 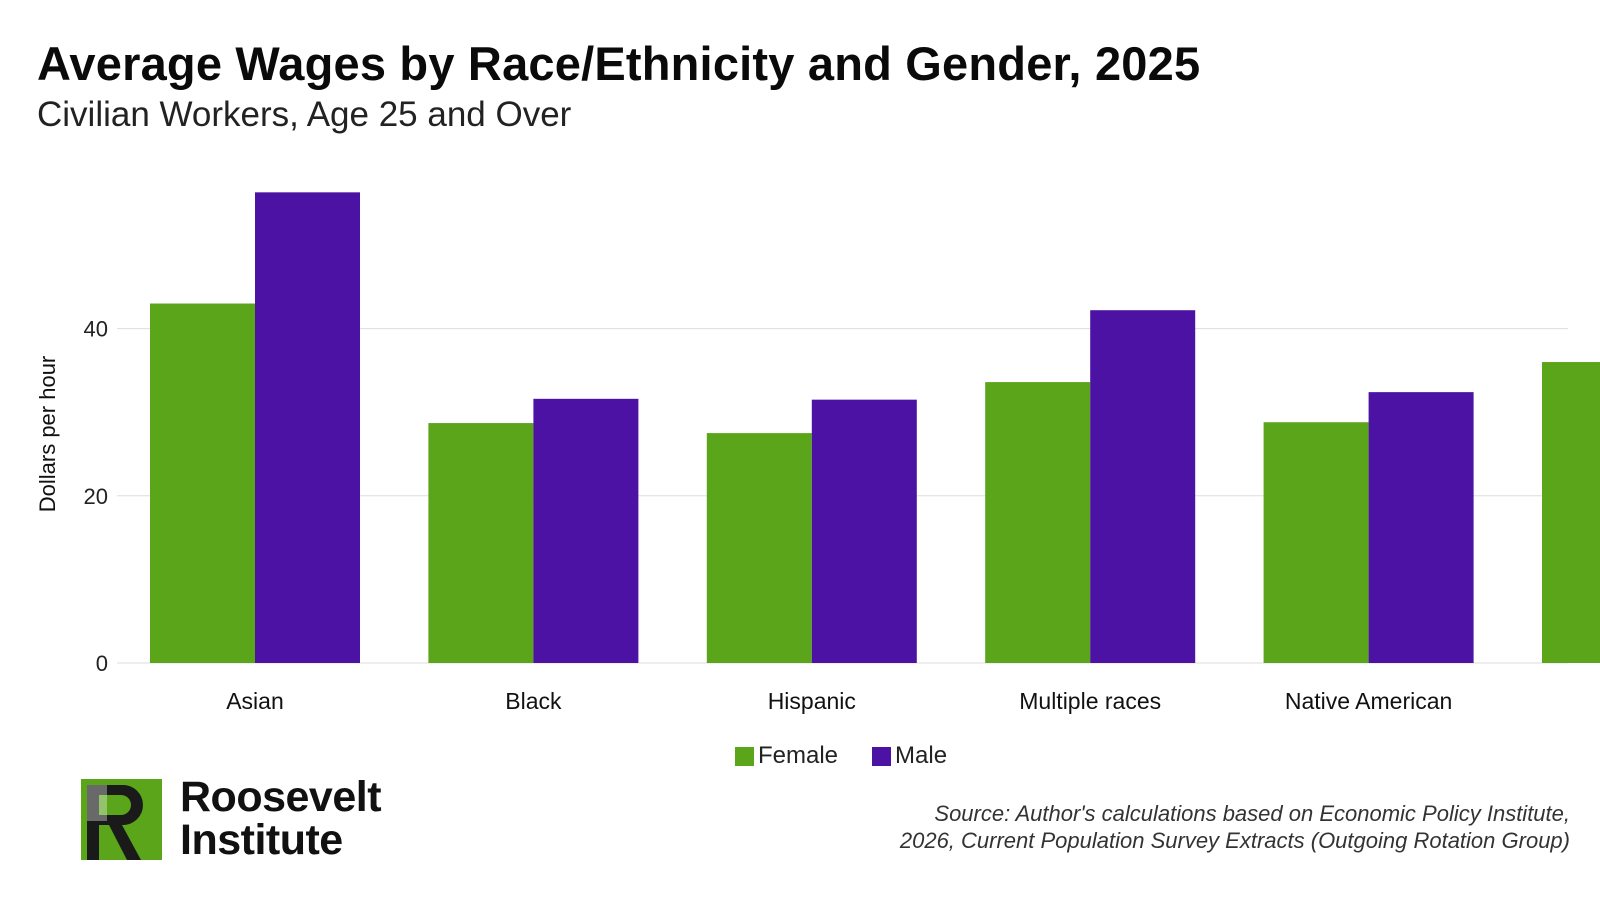 I want to click on y-tick-label: 0, so click(x=102, y=663).